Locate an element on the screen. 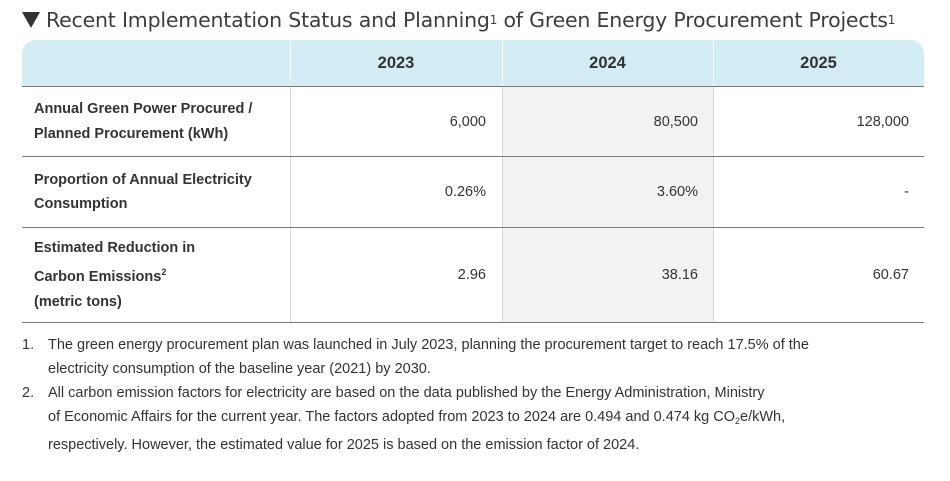 This screenshot has width=950, height=481. footnote-number: 2. is located at coordinates (28, 393).